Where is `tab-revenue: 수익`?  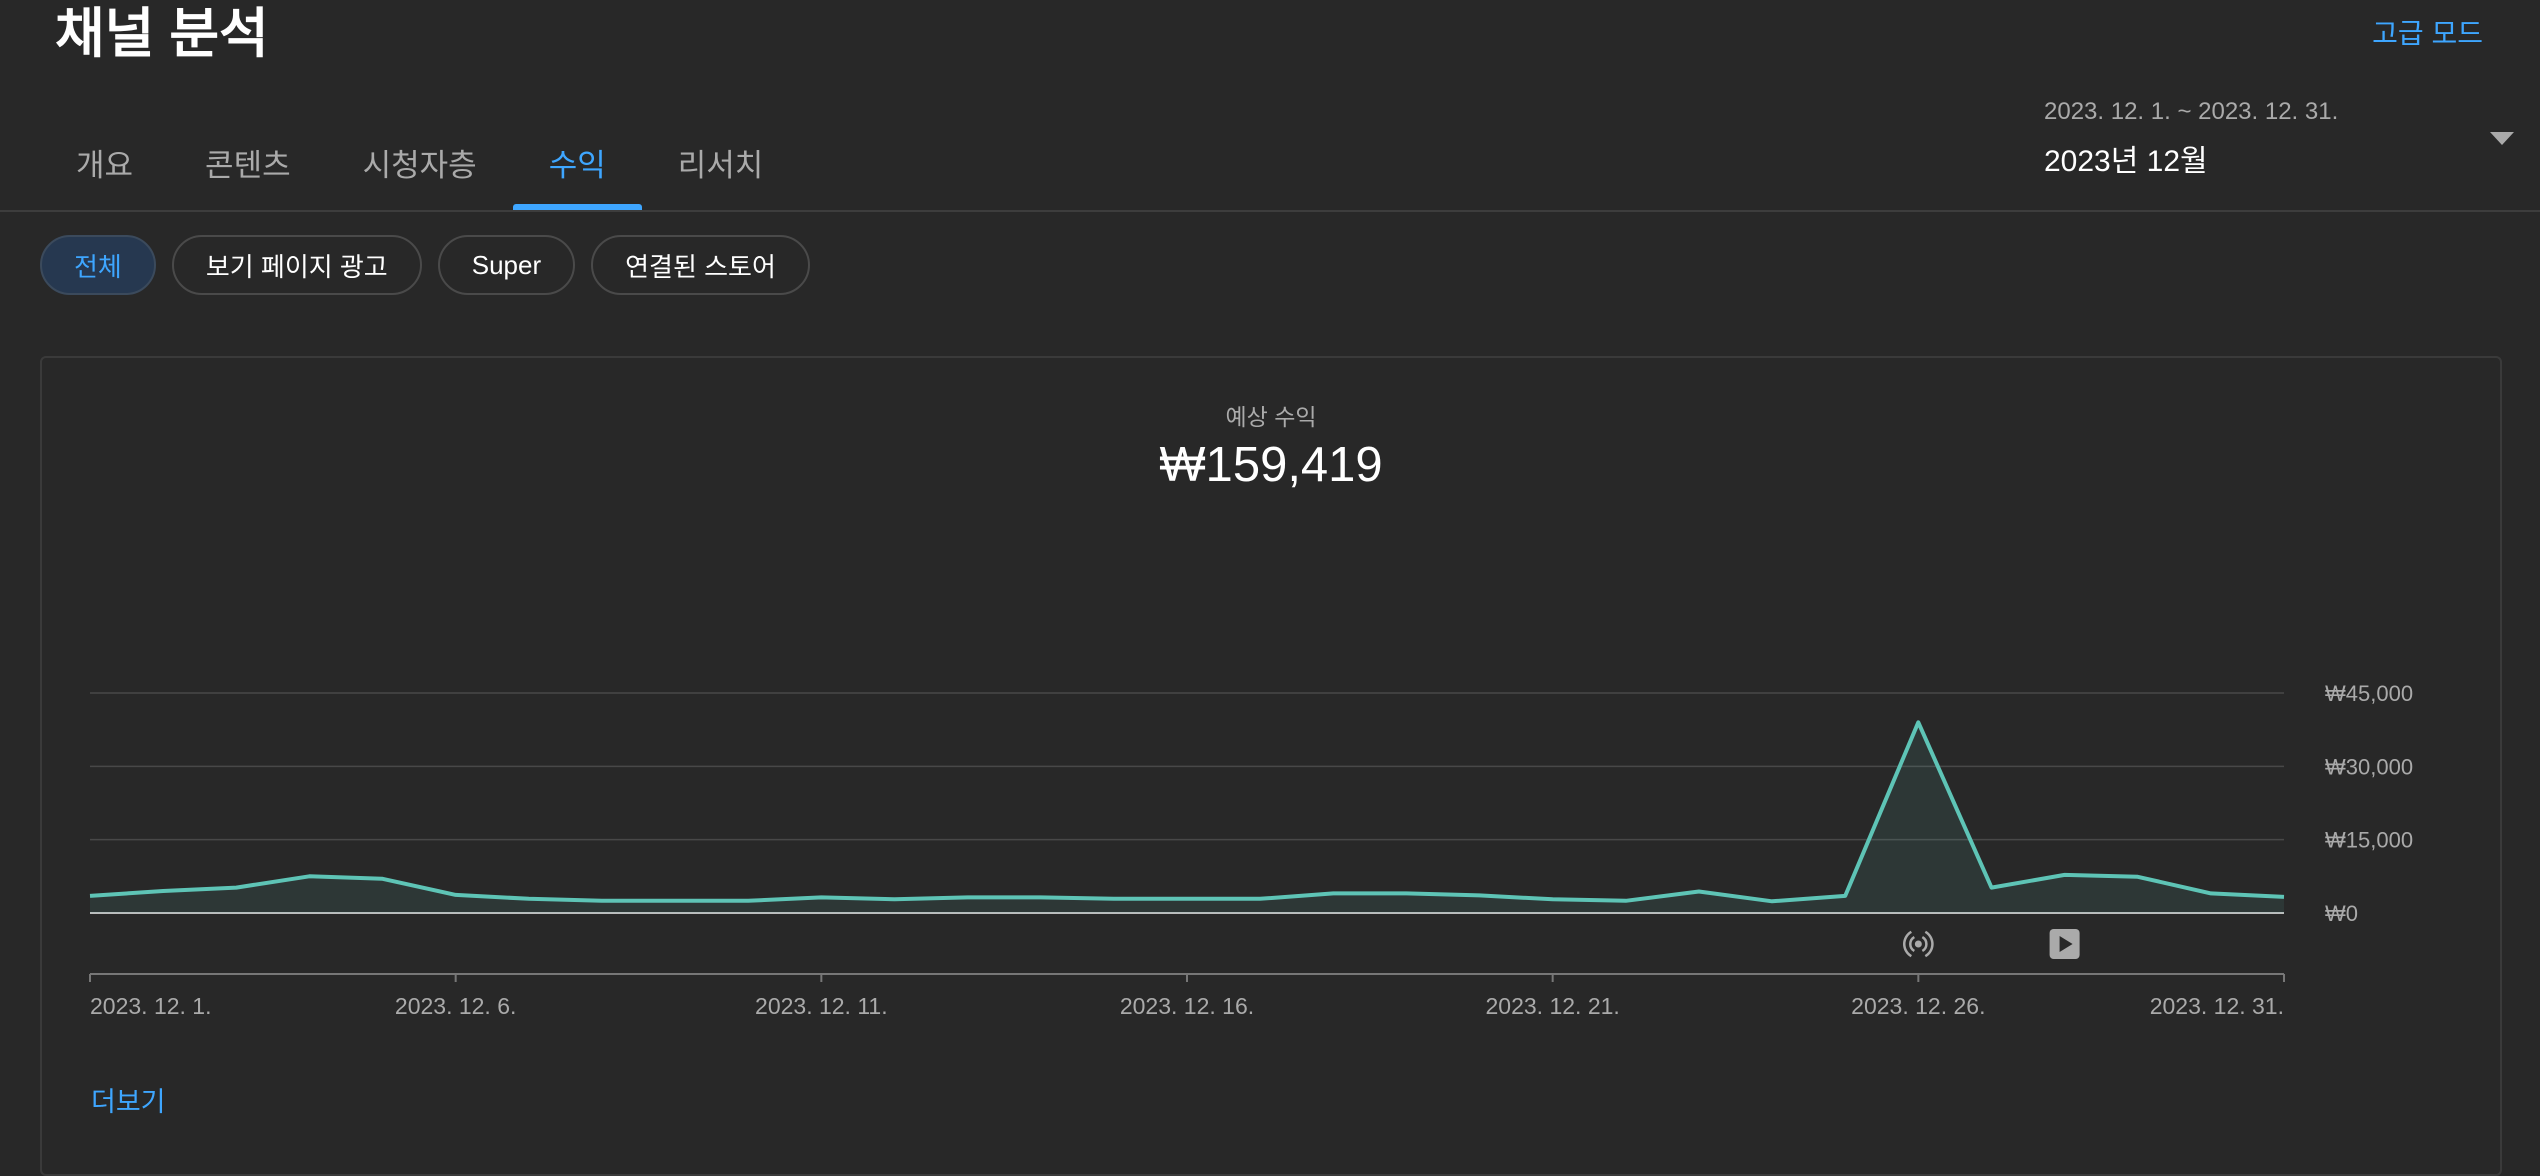 tab-revenue: 수익 is located at coordinates (577, 164).